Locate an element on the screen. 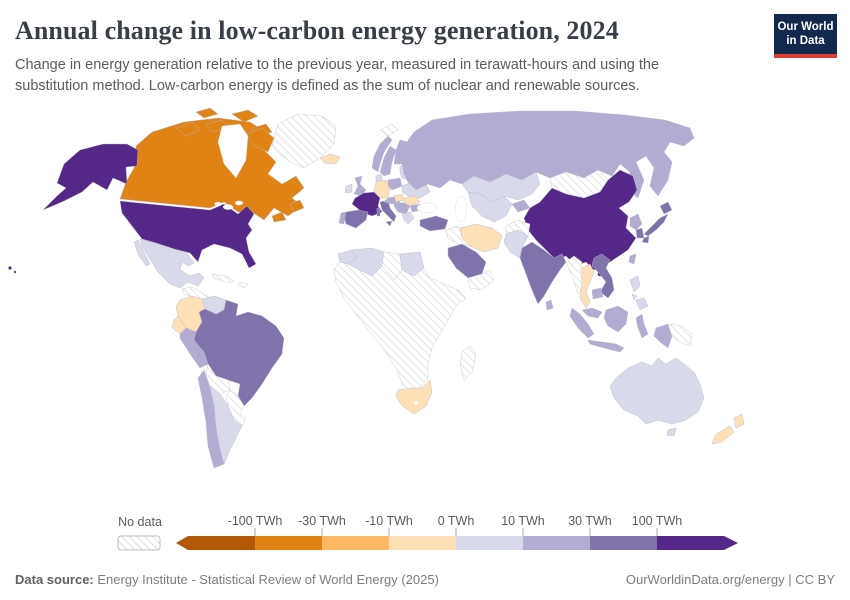 This screenshot has height=600, width=850. region-greece is located at coordinates (408, 218).